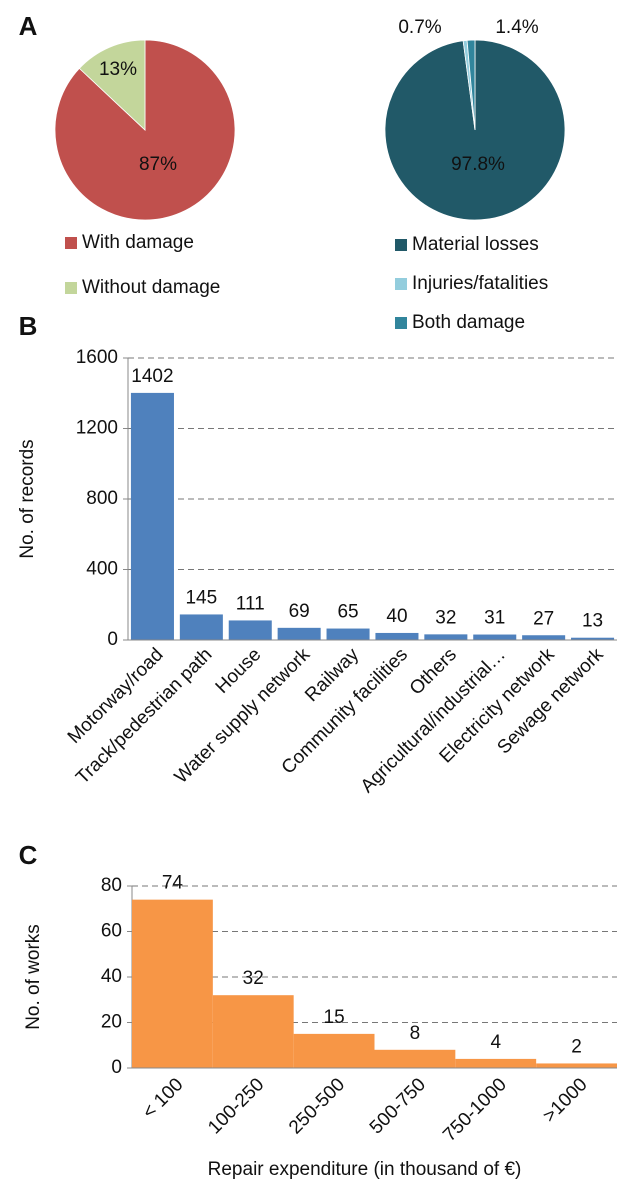  I want to click on legend-label: Both damage, so click(468, 322).